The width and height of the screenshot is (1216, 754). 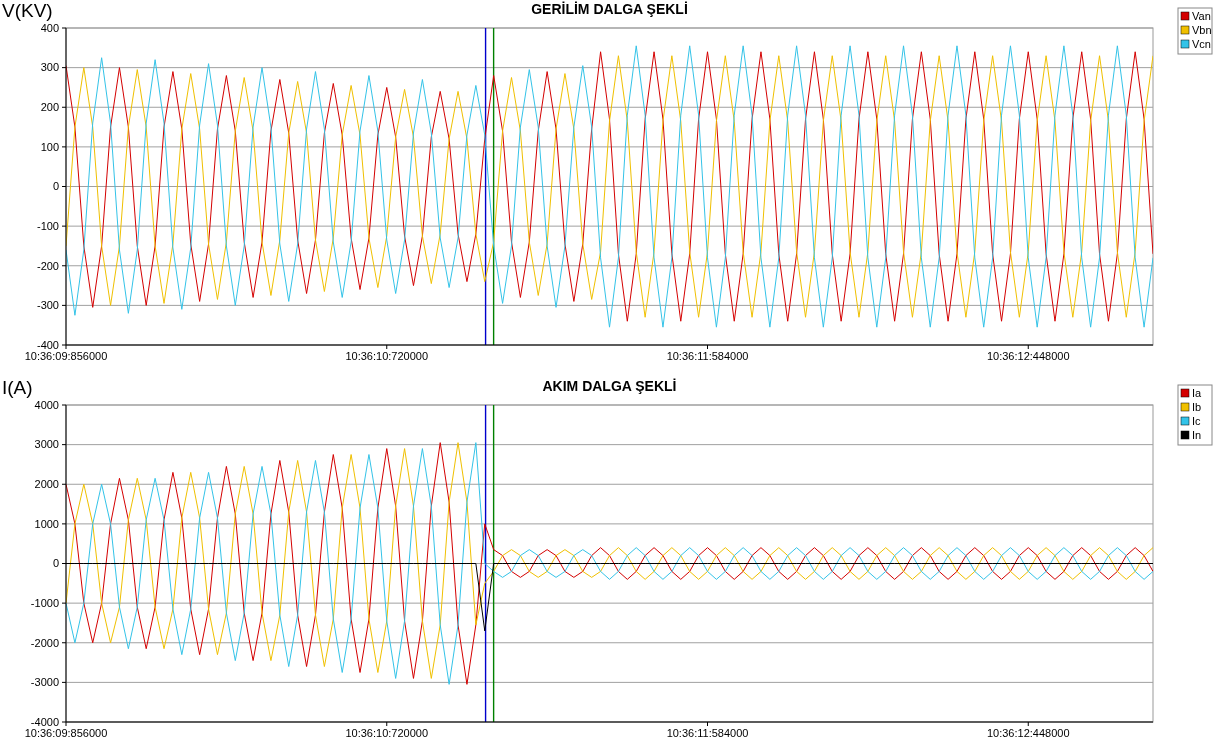 What do you see at coordinates (47, 344) in the screenshot?
I see `y-tick-label: -400` at bounding box center [47, 344].